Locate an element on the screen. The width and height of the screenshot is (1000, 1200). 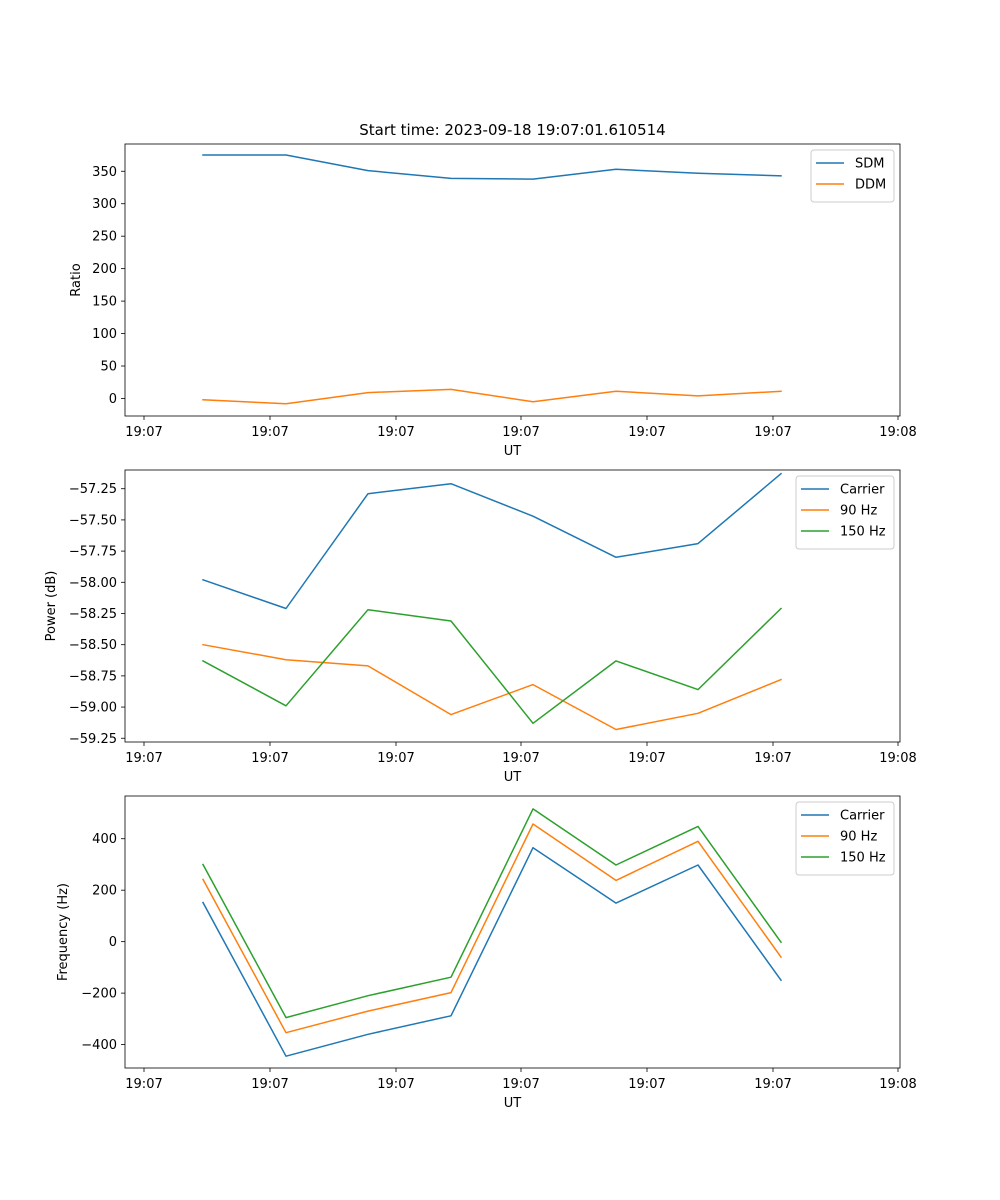
y-tick-label: −58.75 is located at coordinates (93, 676).